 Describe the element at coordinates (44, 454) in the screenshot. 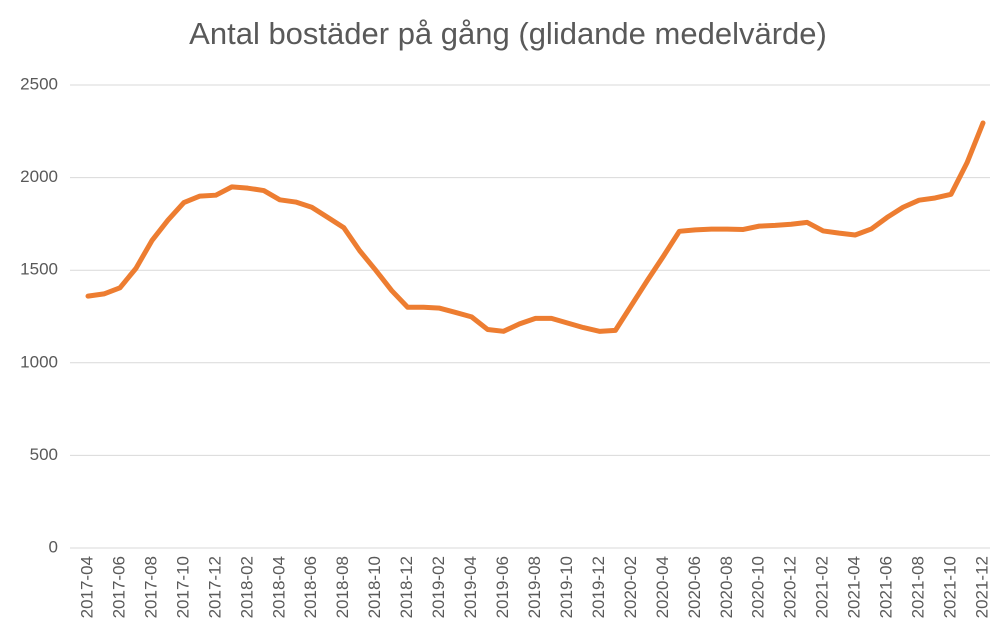

I see `y-tick-label: 500` at that location.